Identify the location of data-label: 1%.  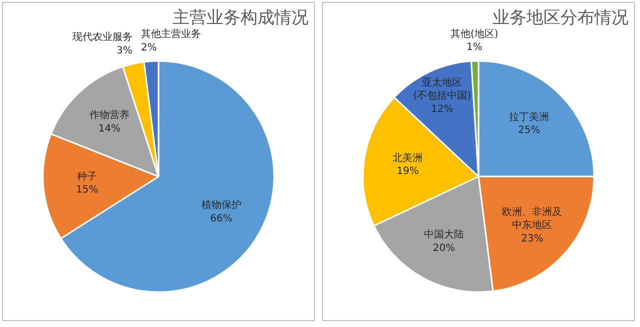
(474, 48).